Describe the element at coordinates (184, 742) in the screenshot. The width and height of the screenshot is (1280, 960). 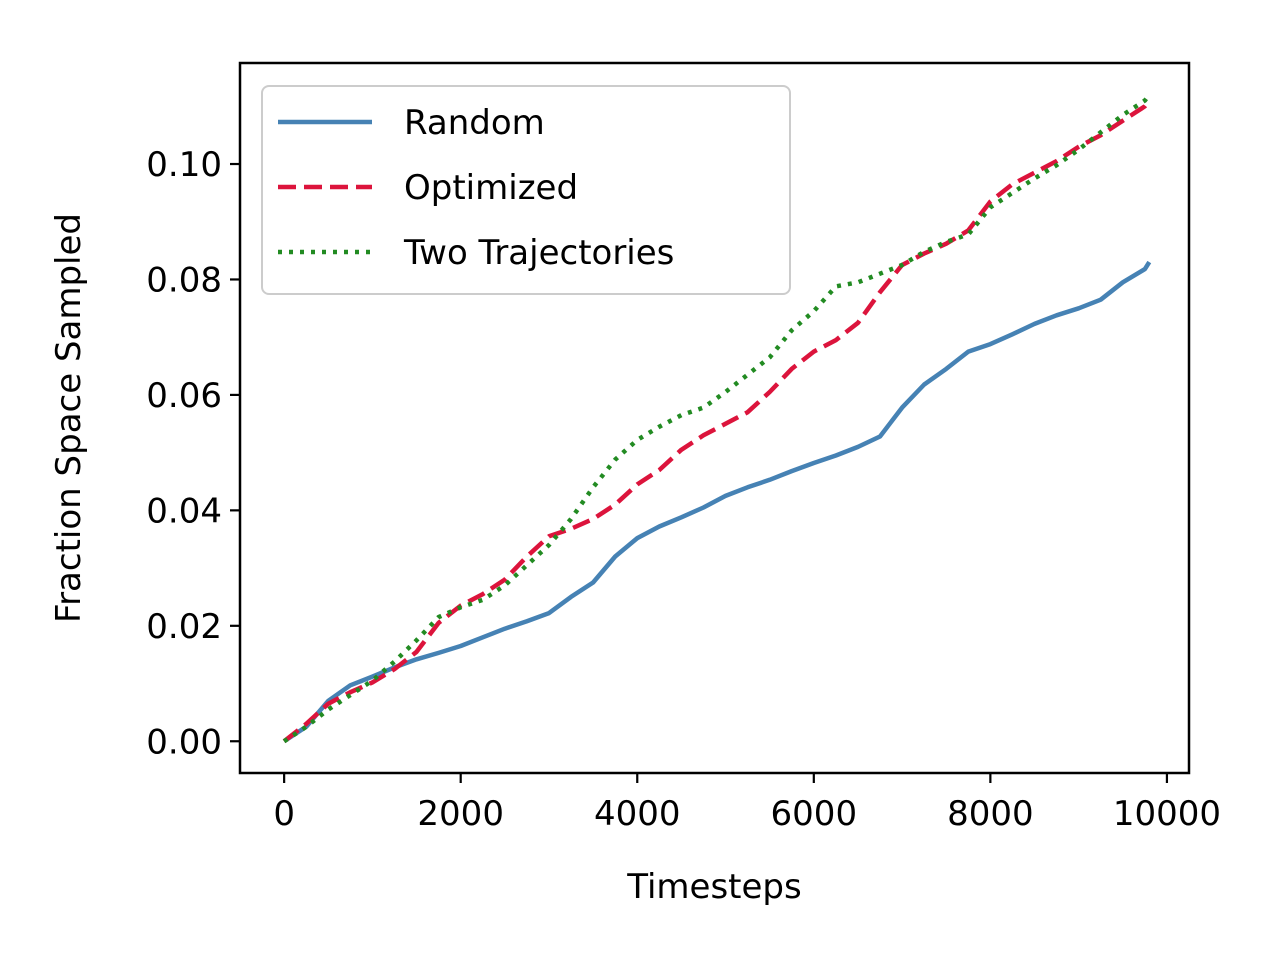
I see `y-tick-label: 0.00` at that location.